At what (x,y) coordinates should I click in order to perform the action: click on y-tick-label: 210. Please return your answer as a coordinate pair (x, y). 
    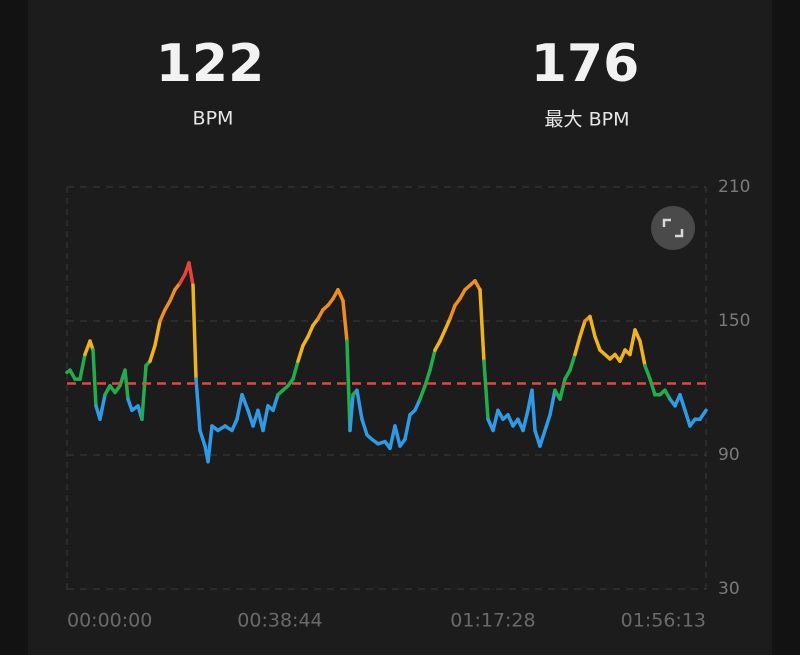
    Looking at the image, I should click on (734, 187).